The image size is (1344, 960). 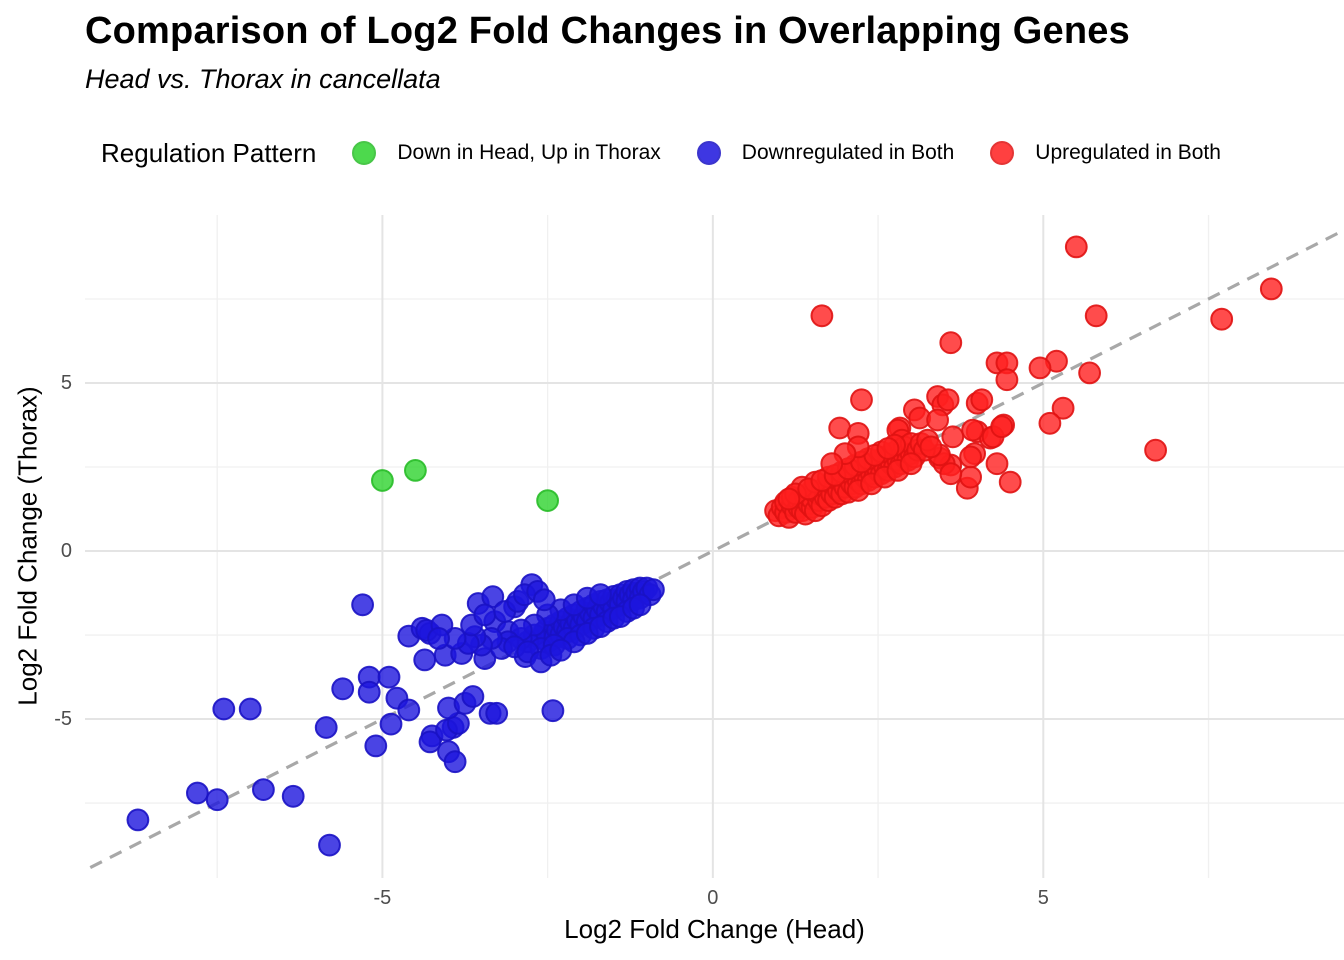 What do you see at coordinates (713, 898) in the screenshot?
I see `x-tick-label: 0` at bounding box center [713, 898].